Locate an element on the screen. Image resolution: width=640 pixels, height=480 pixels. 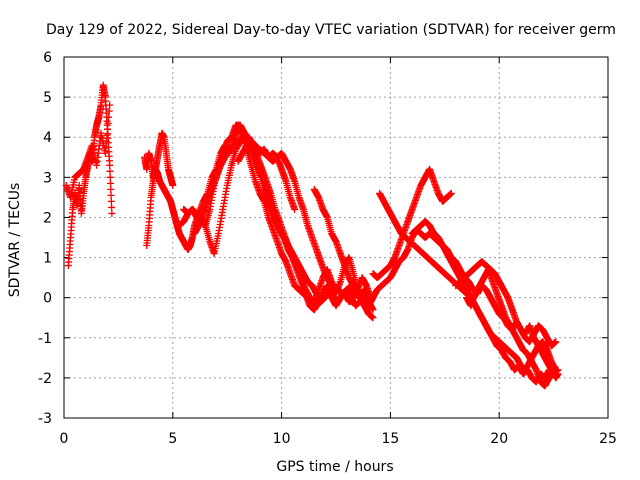
y-tick-label: 5 is located at coordinates (47, 98).